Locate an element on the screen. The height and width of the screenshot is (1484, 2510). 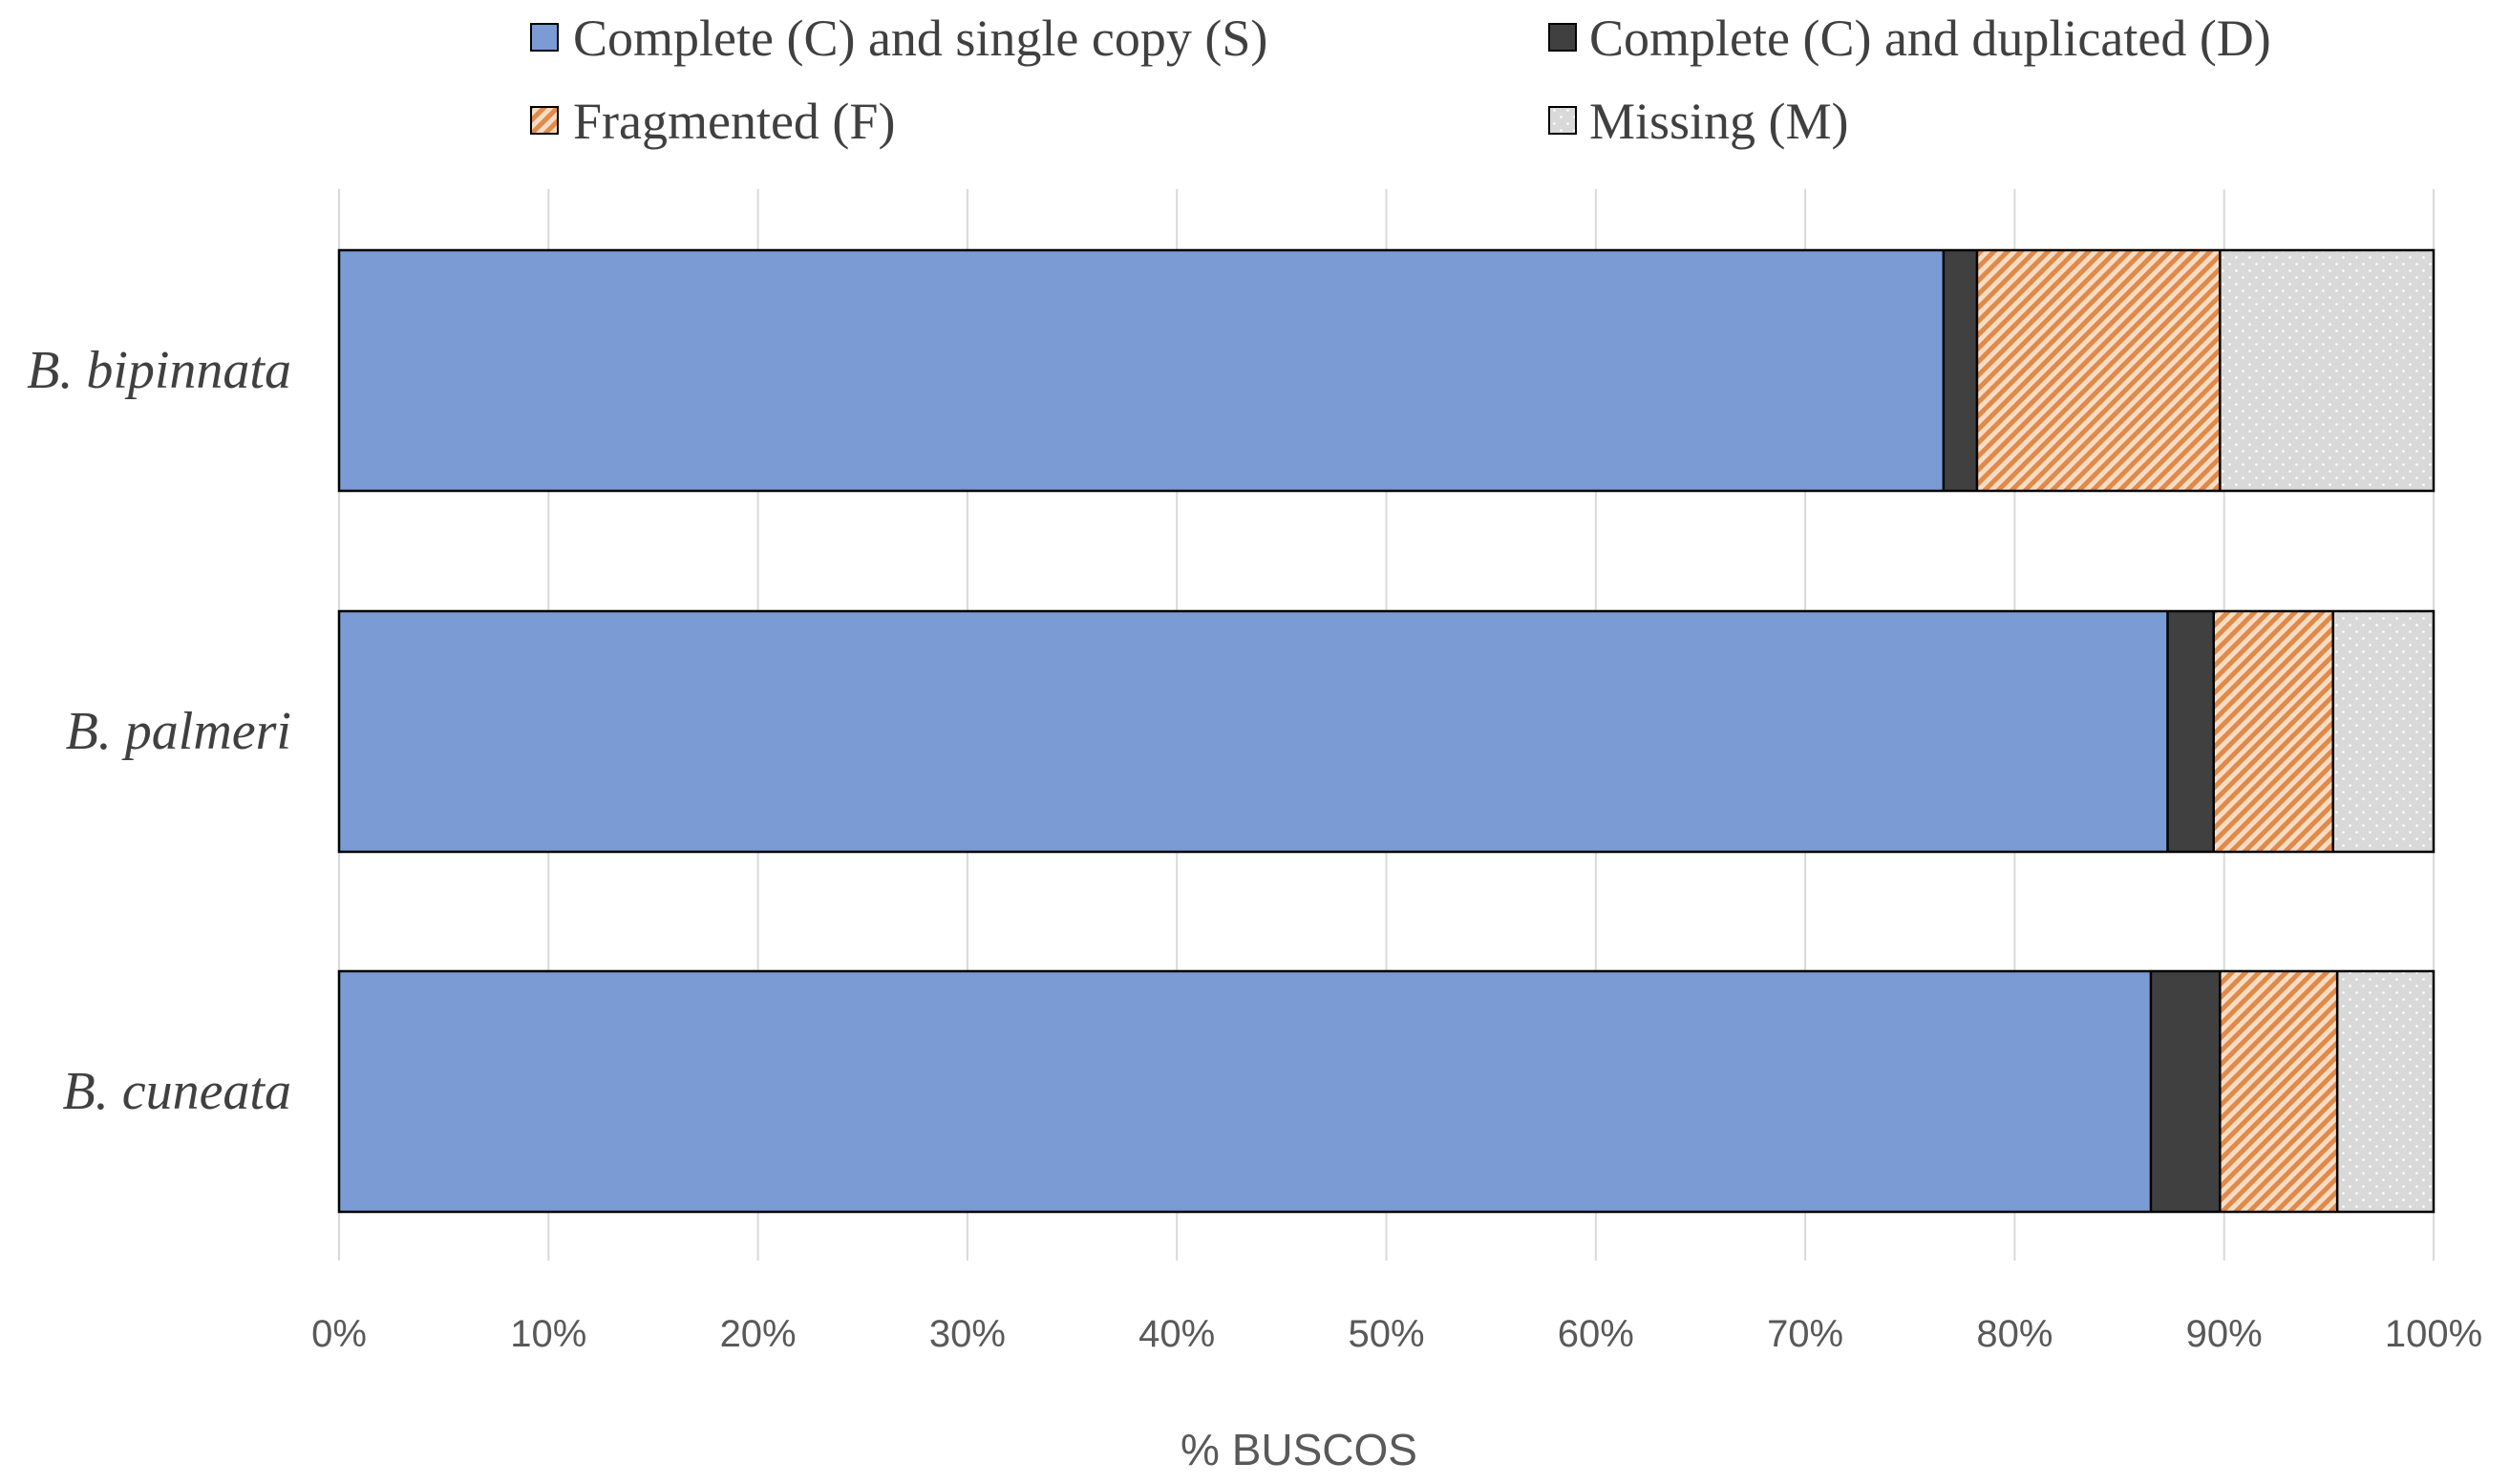
x-tick-label: 60% is located at coordinates (1596, 1334).